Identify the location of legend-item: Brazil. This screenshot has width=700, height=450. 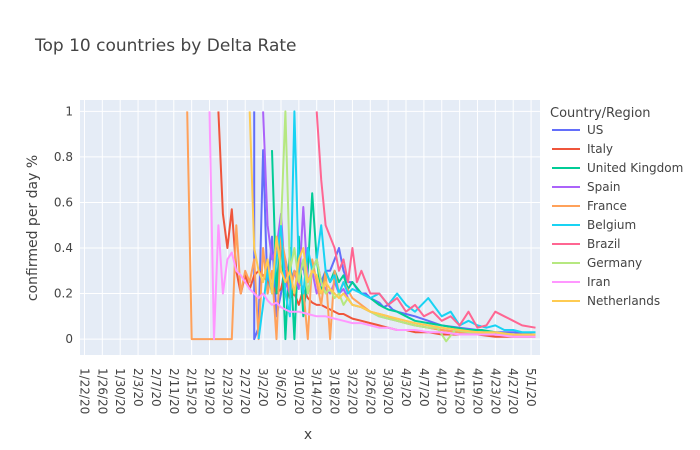
(586, 244).